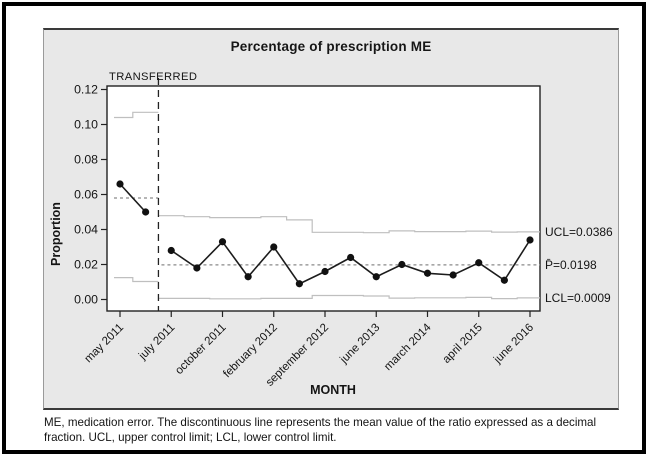  What do you see at coordinates (86, 265) in the screenshot?
I see `y-tick-label: 0.02` at bounding box center [86, 265].